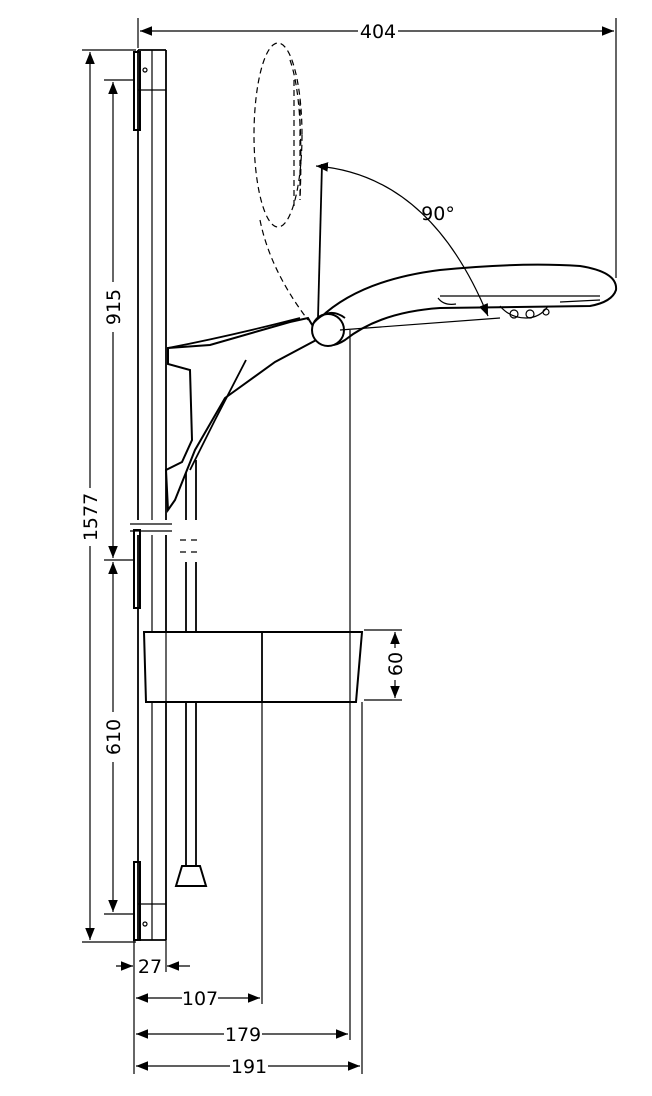 The height and width of the screenshot is (1096, 652). I want to click on dimension-upper-section: 915, so click(118, 320).